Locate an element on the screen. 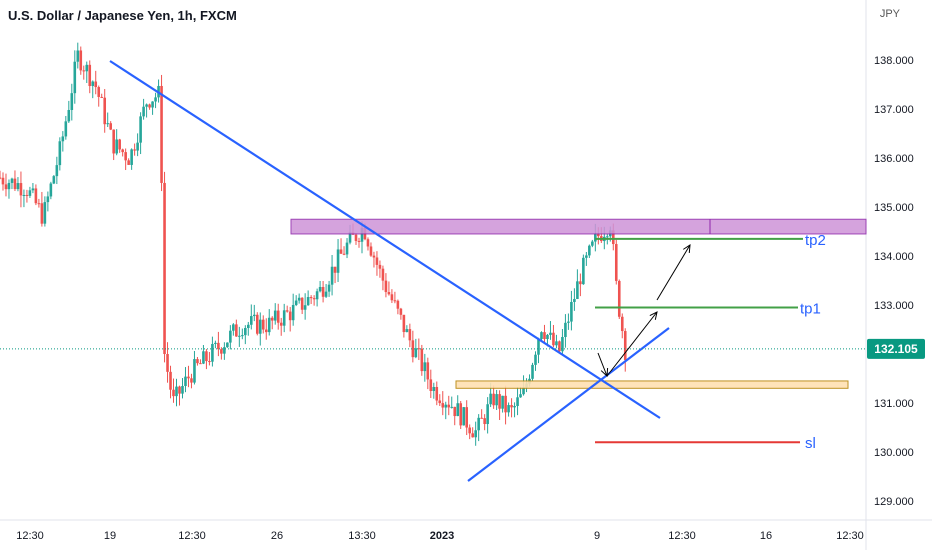 This screenshot has height=555, width=932. ascending-trendline is located at coordinates (568, 404).